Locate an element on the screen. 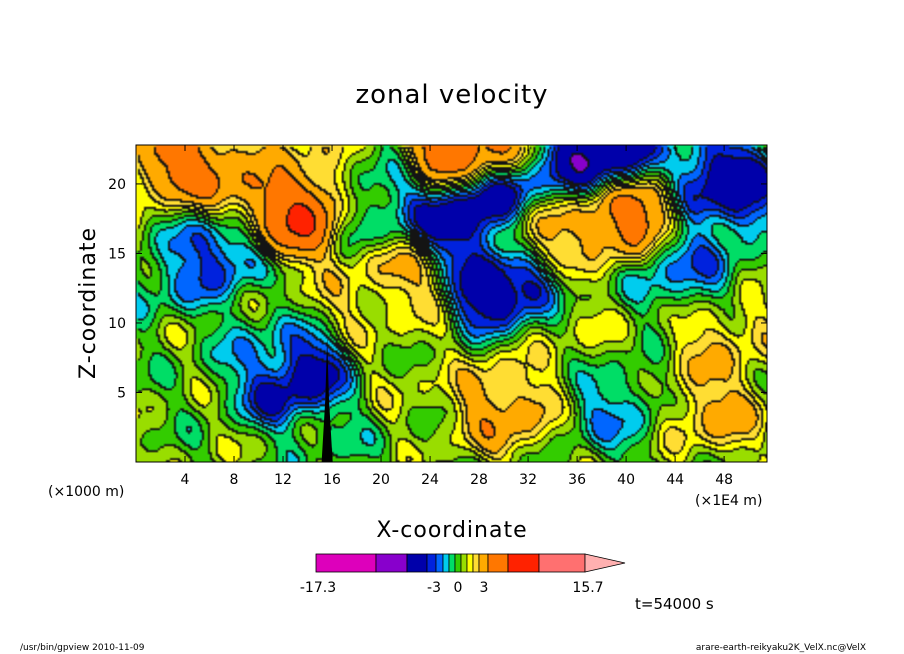 The height and width of the screenshot is (654, 904). x-tick-label: 36 is located at coordinates (577, 480).